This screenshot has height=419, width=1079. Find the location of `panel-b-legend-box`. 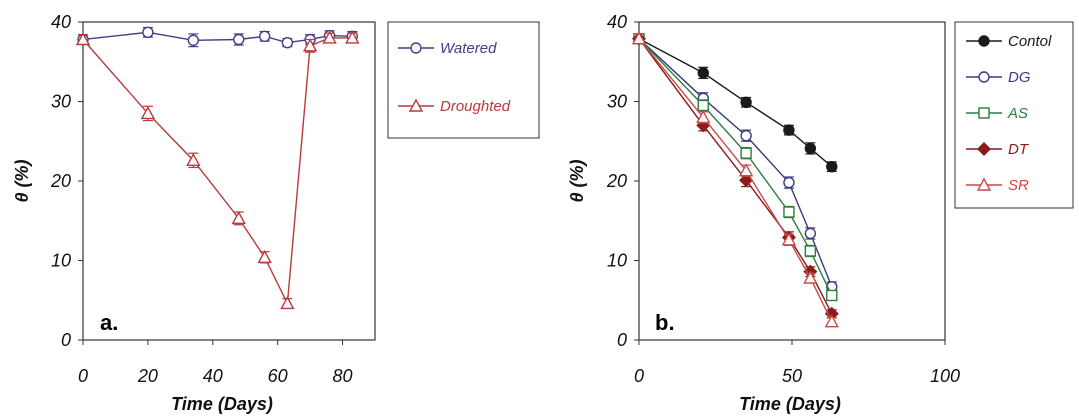

panel-b-legend-box is located at coordinates (1014, 115).